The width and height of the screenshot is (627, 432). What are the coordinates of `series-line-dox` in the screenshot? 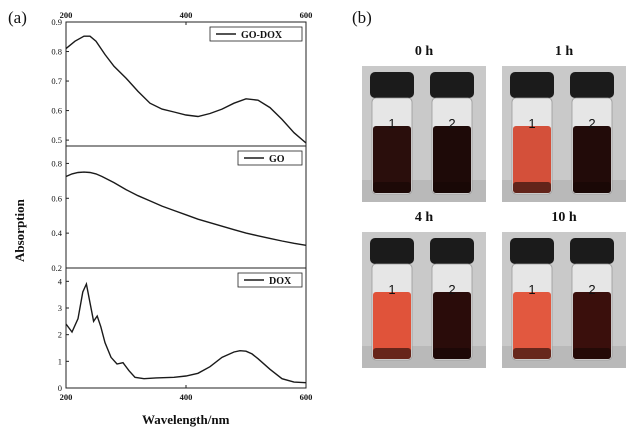 It's located at (186, 332).